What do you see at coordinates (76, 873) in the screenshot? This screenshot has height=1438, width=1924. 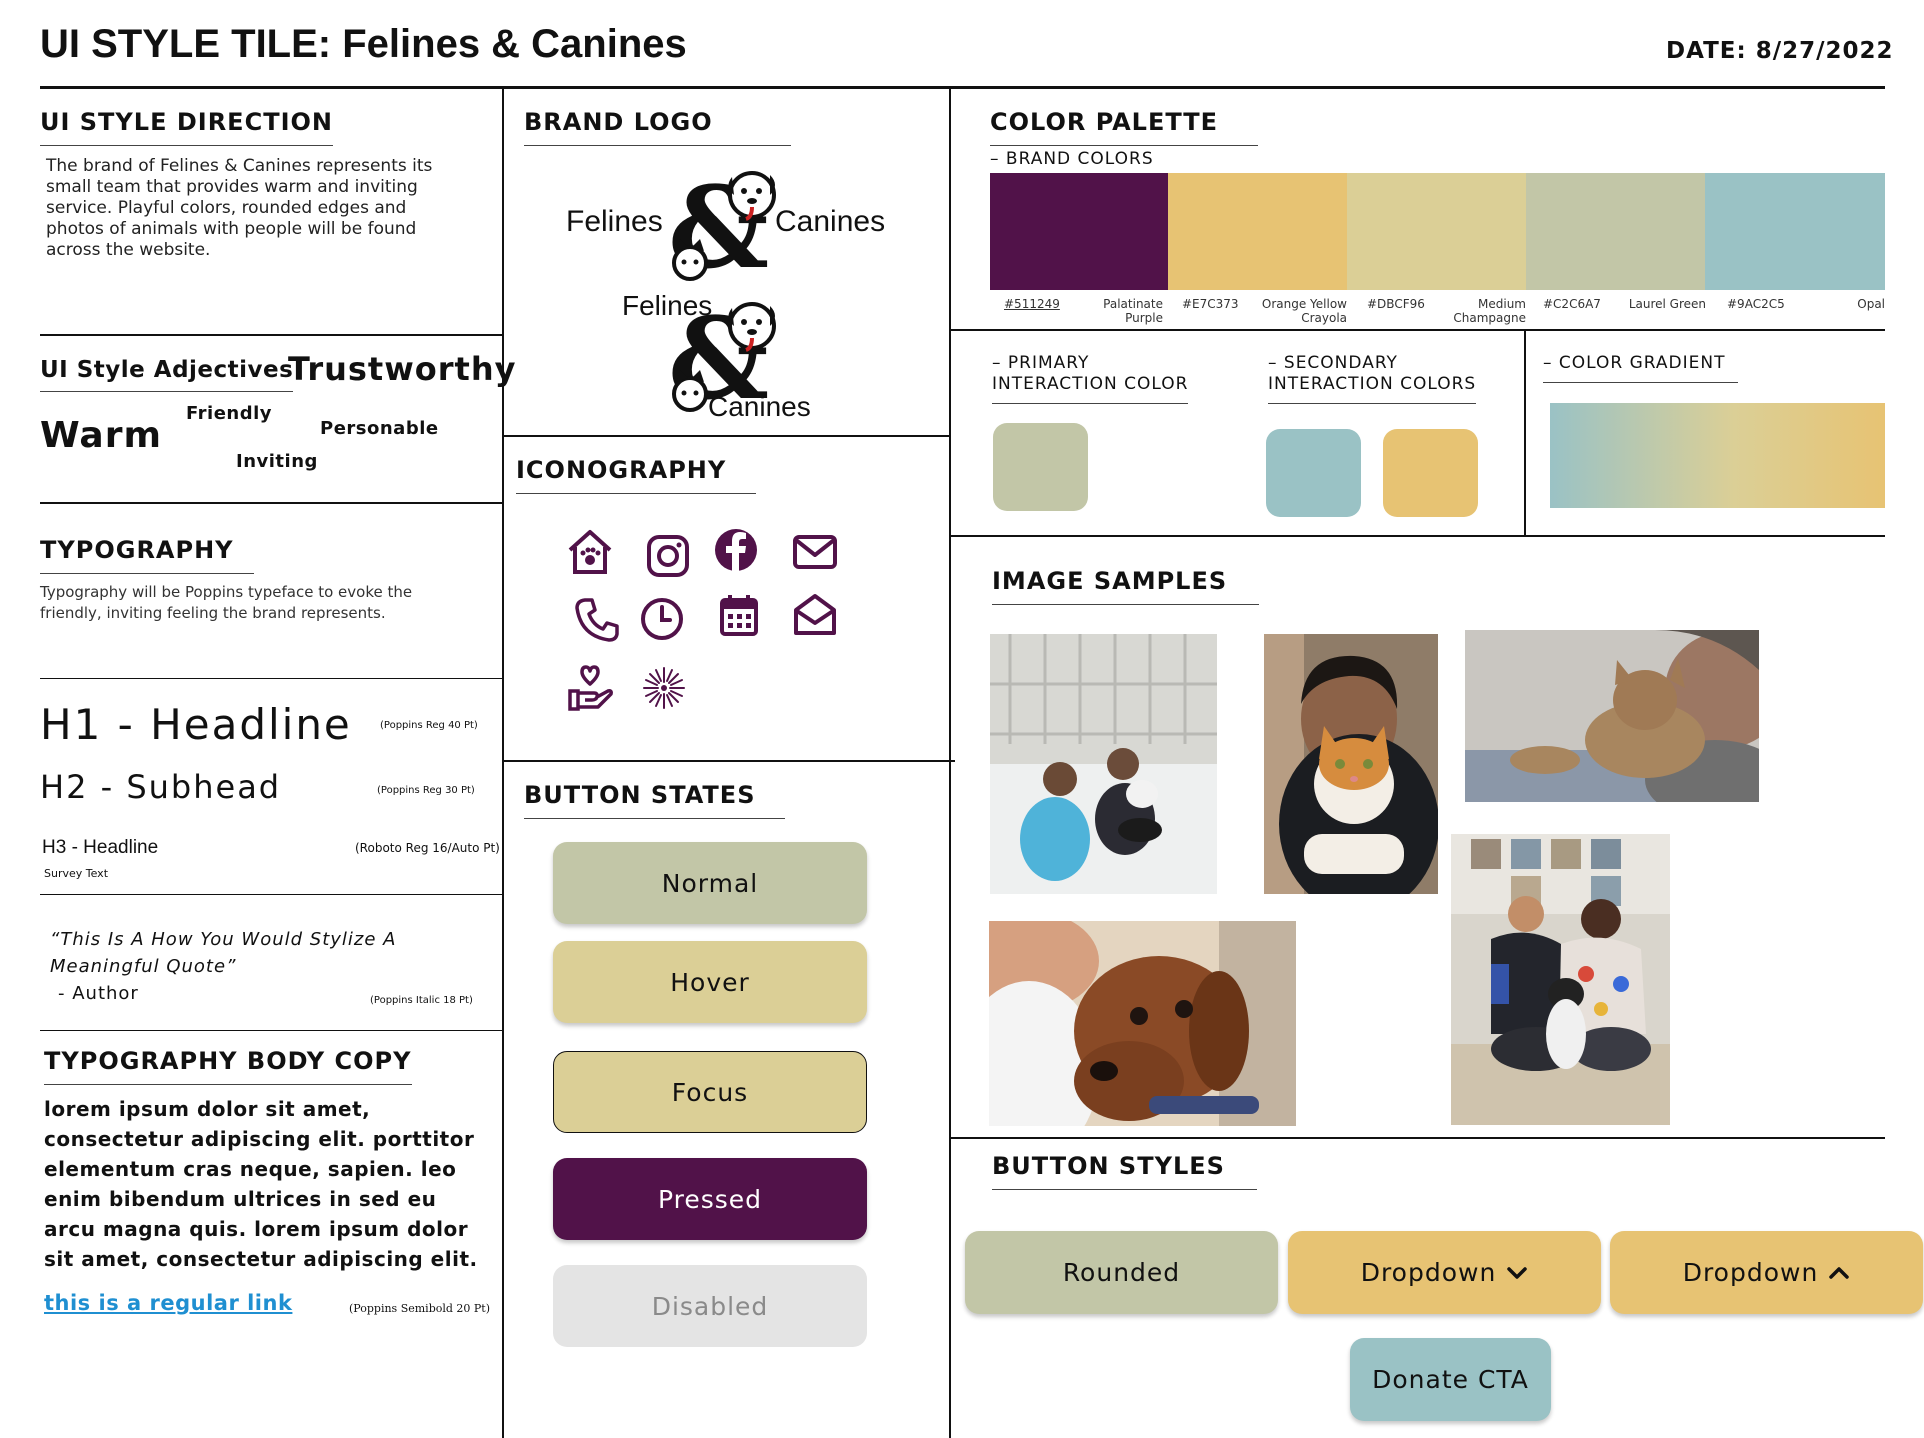 I see `survey-text-sample: Survey Text` at bounding box center [76, 873].